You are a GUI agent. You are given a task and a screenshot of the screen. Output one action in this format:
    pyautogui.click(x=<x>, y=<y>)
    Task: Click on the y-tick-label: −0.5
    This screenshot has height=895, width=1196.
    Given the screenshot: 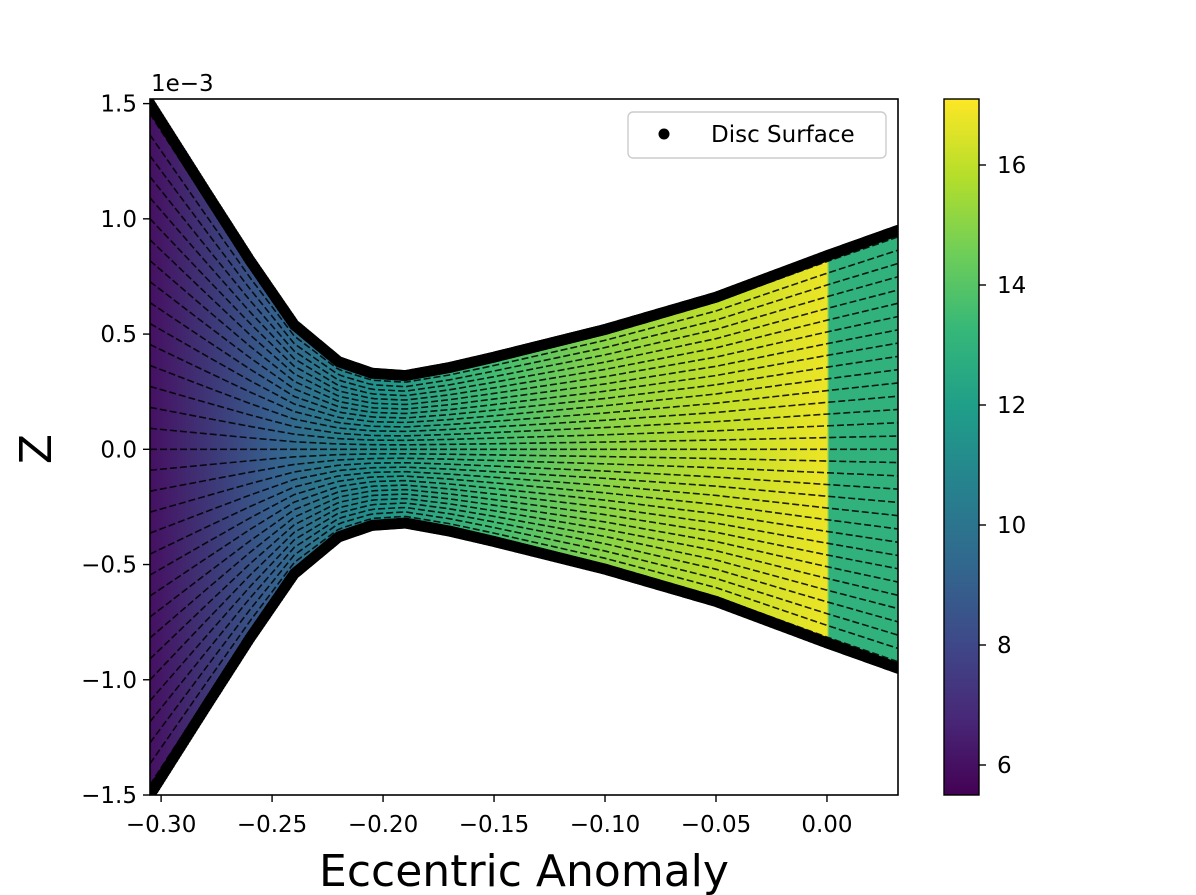 What is the action you would take?
    pyautogui.click(x=109, y=566)
    